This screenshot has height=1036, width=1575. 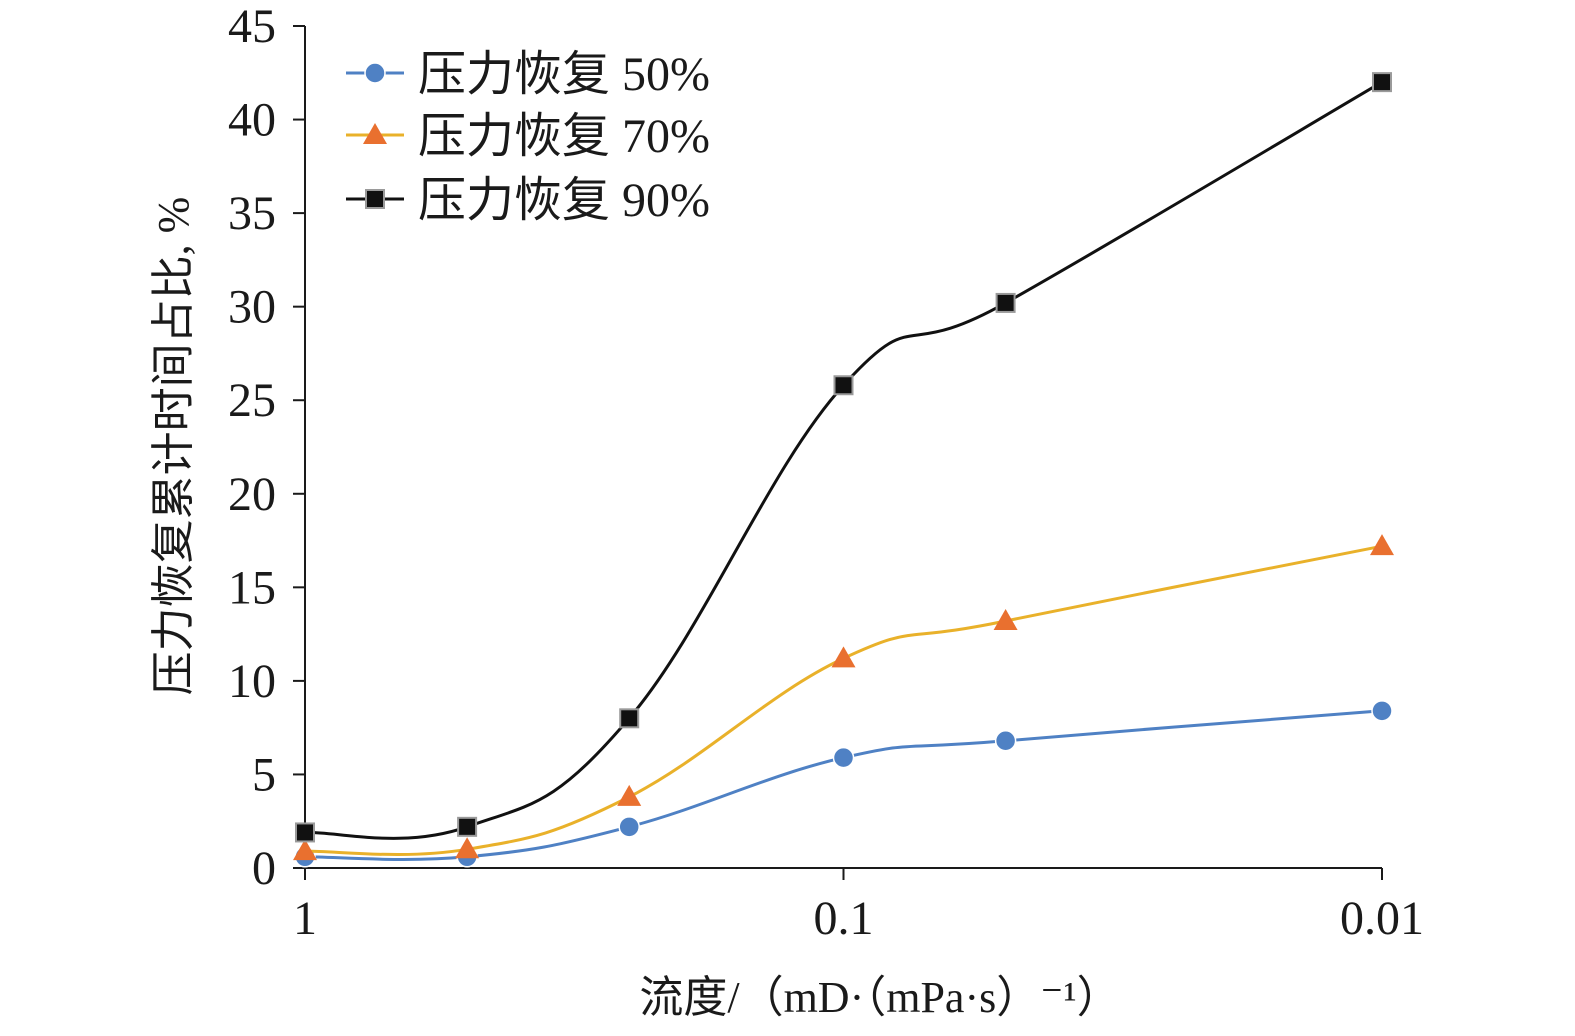 What do you see at coordinates (252, 587) in the screenshot?
I see `y-tick-label: 15` at bounding box center [252, 587].